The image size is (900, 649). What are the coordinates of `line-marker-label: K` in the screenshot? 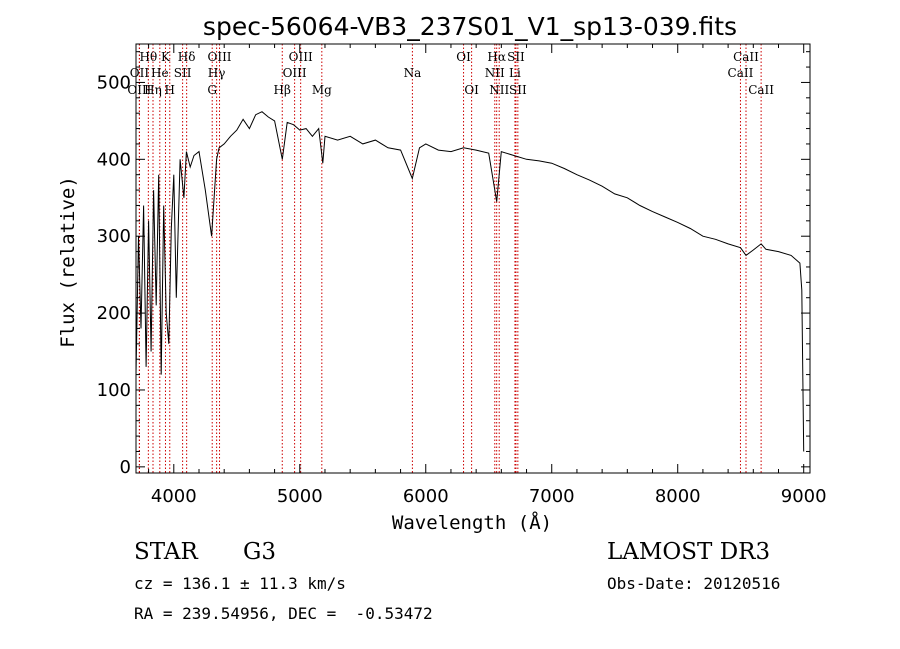 It's located at (166, 57).